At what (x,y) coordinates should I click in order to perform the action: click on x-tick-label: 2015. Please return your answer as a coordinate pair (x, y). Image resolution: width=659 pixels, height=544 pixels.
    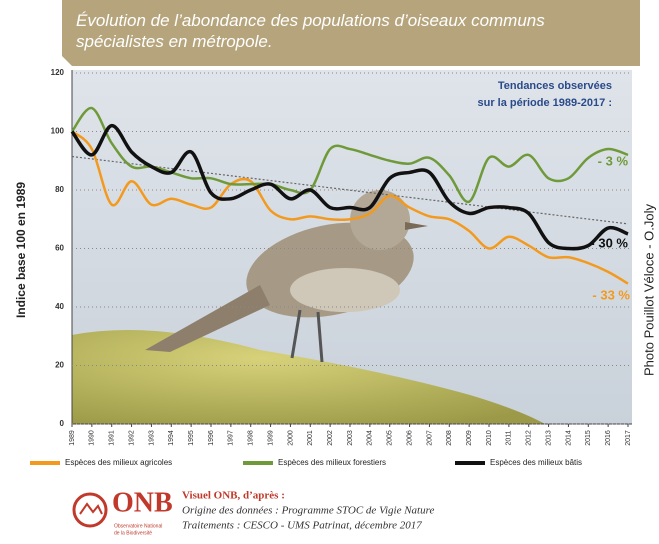
    Looking at the image, I should click on (588, 438).